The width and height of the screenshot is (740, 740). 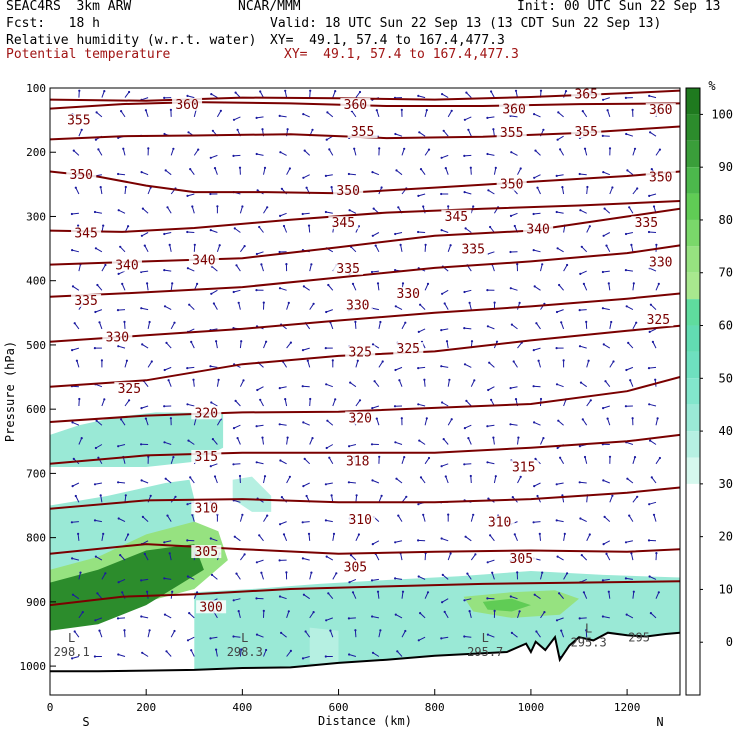 What do you see at coordinates (435, 707) in the screenshot?
I see `x-tick-label: 800` at bounding box center [435, 707].